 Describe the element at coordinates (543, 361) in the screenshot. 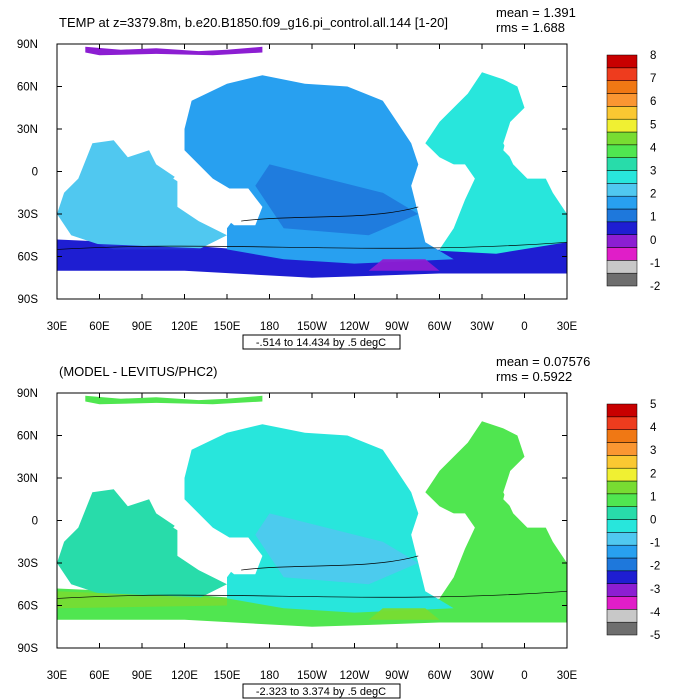

I see `mean-label: mean = 0.07576` at that location.